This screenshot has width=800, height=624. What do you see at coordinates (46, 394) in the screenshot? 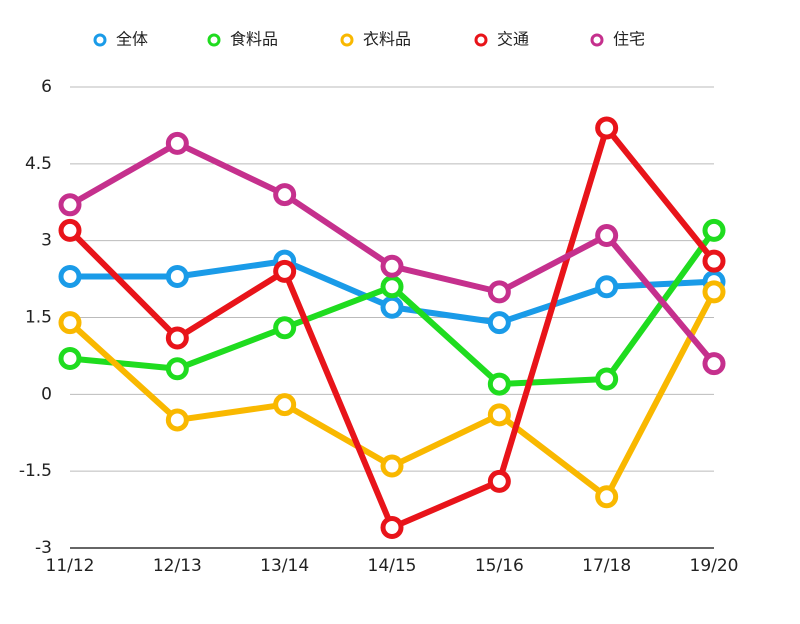
I see `y-tick-label: 0` at bounding box center [46, 394].